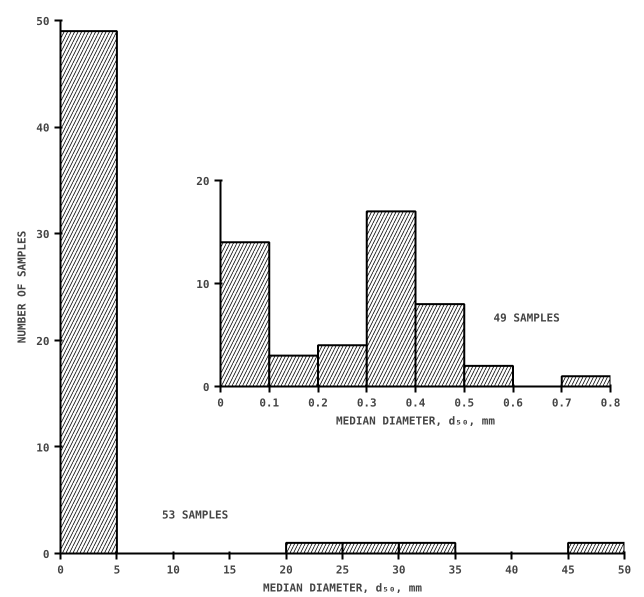 The width and height of the screenshot is (644, 597). Describe the element at coordinates (318, 403) in the screenshot. I see `x-tick-label: 0.2` at that location.